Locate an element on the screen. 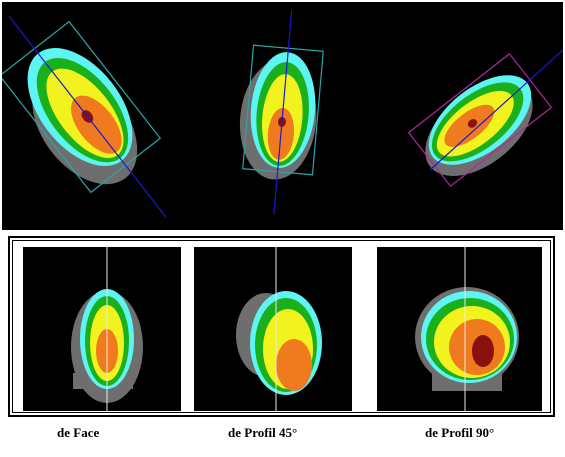  caption-profile-45: de Profil 45° is located at coordinates (263, 432).